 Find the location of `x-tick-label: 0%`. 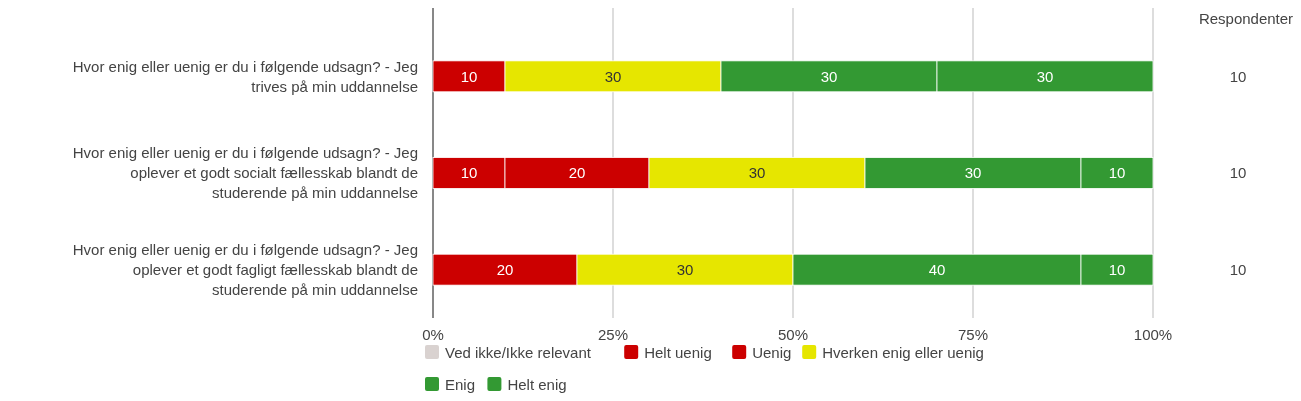

x-tick-label: 0% is located at coordinates (433, 334).